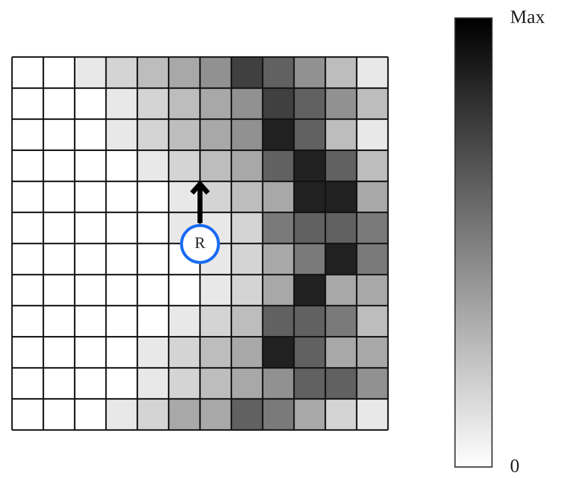 Image resolution: width=566 pixels, height=478 pixels. What do you see at coordinates (200, 244) in the screenshot?
I see `annotation: R` at bounding box center [200, 244].